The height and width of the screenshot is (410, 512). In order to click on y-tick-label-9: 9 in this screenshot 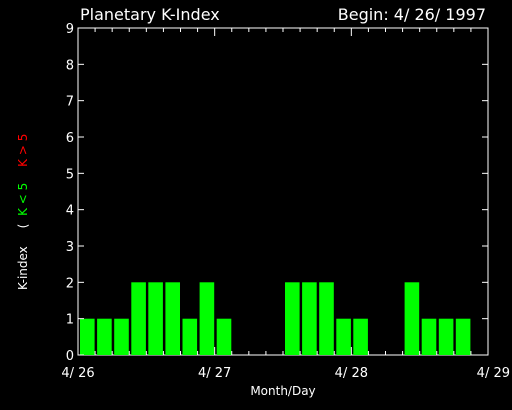, I will do `click(70, 29)`.